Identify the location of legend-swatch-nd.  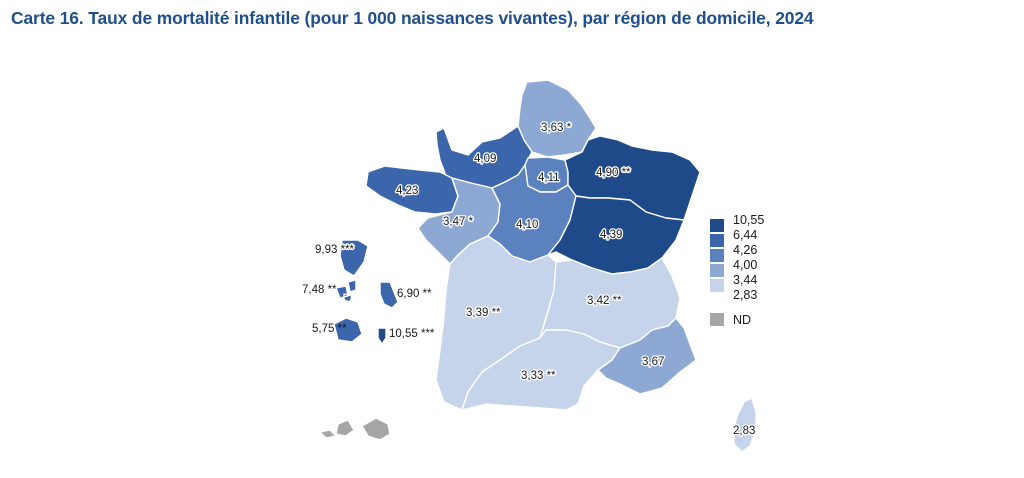
(717, 319).